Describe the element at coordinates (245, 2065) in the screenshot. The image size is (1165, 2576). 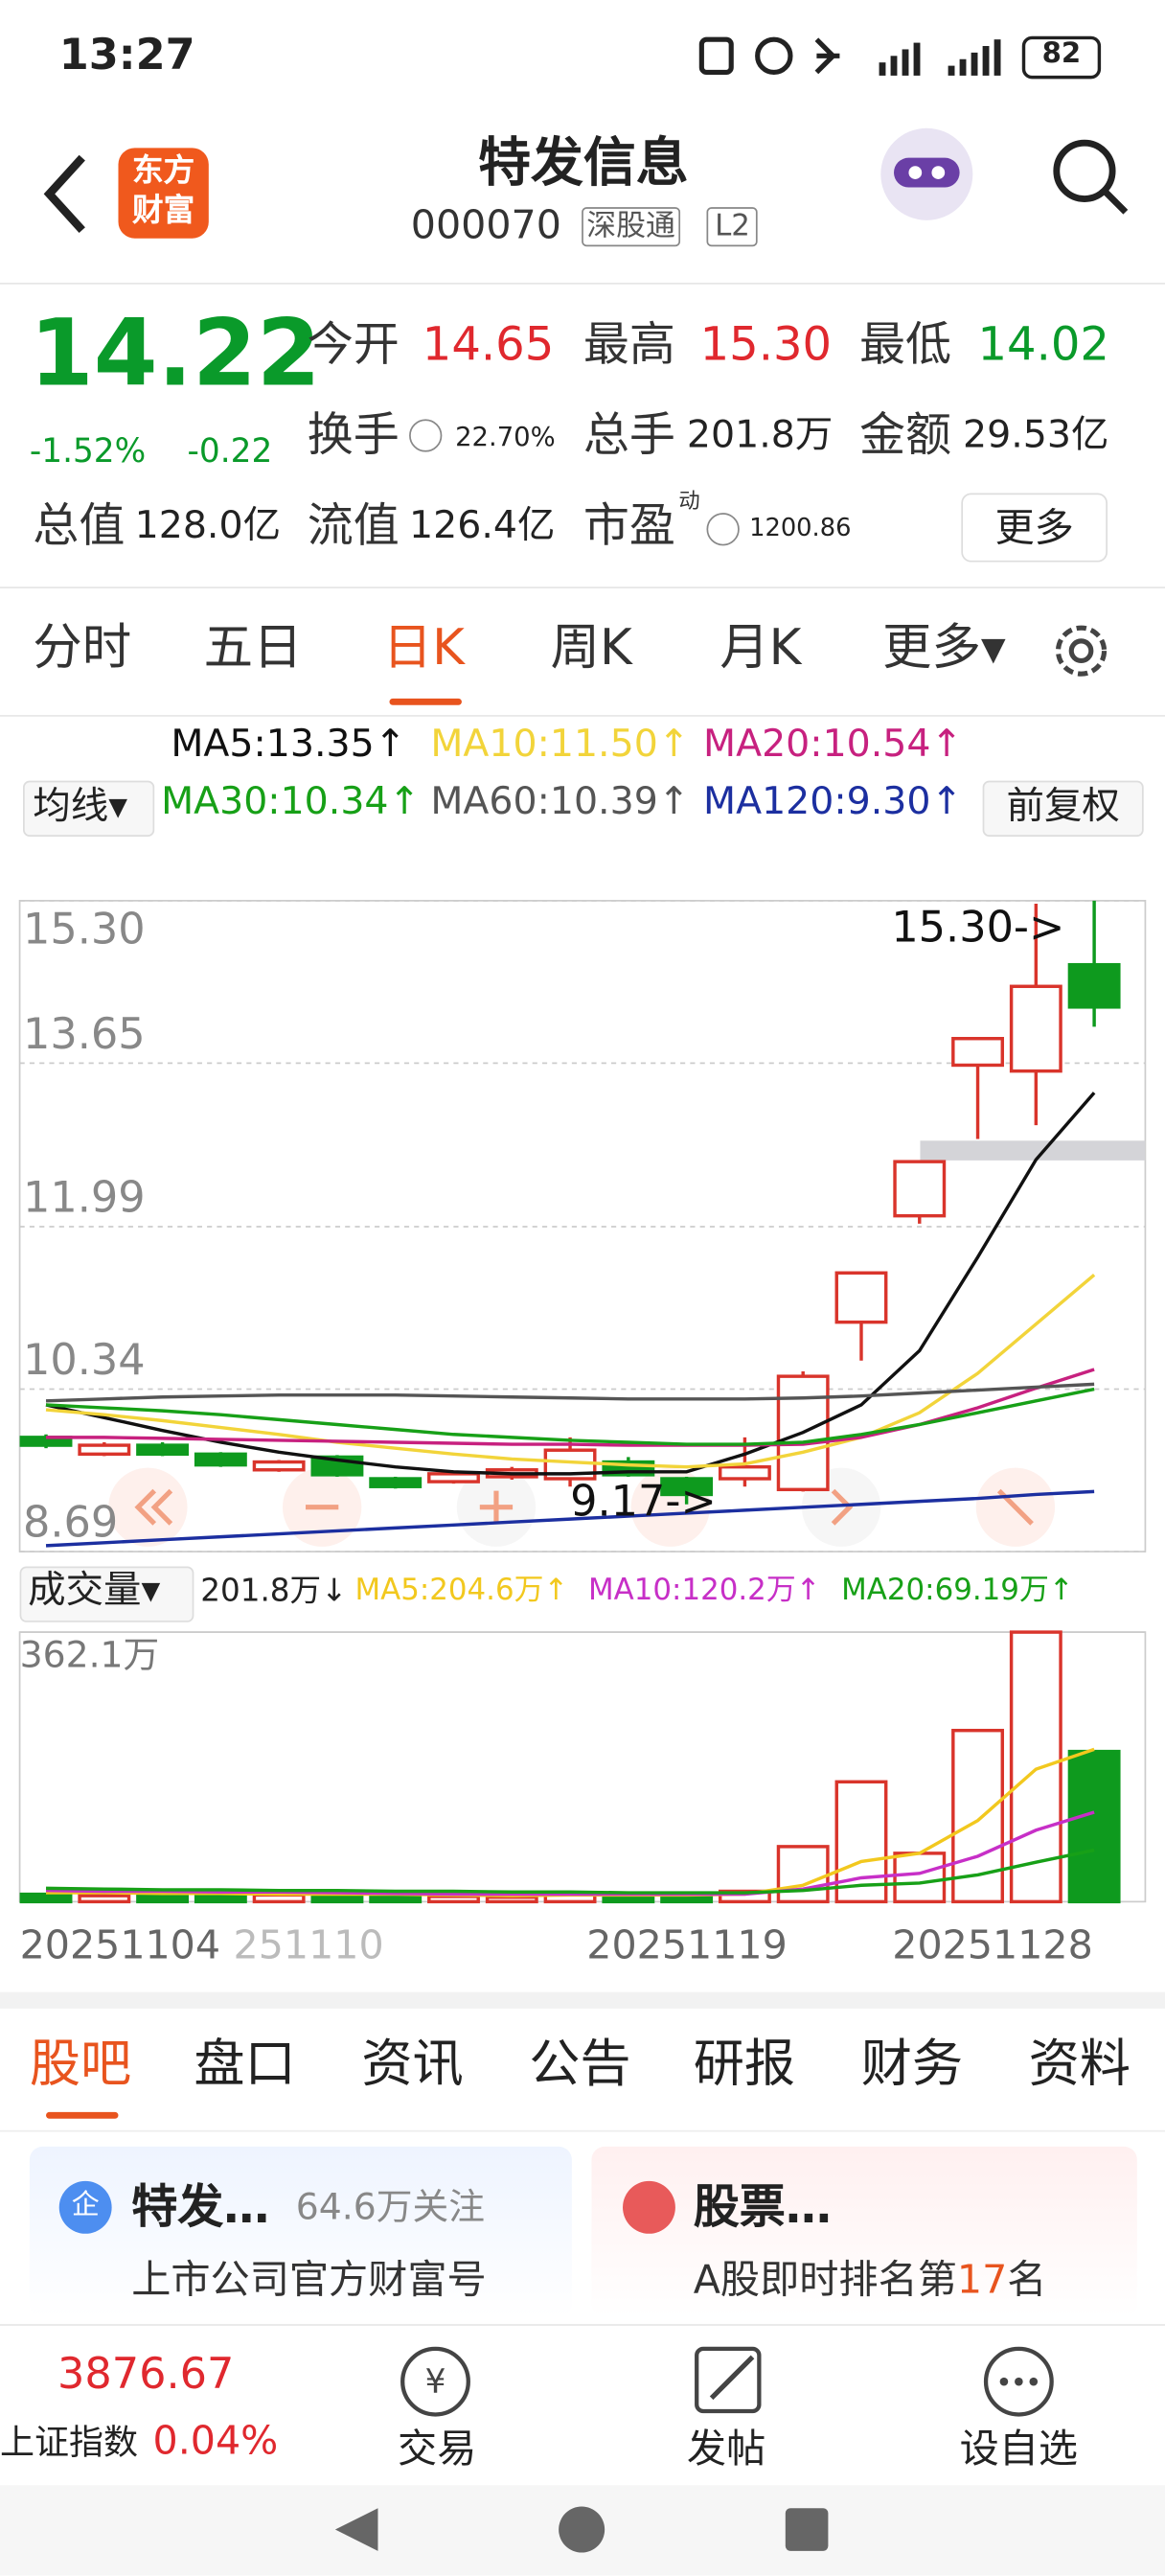
I see `bottom-tab: 盘口` at that location.